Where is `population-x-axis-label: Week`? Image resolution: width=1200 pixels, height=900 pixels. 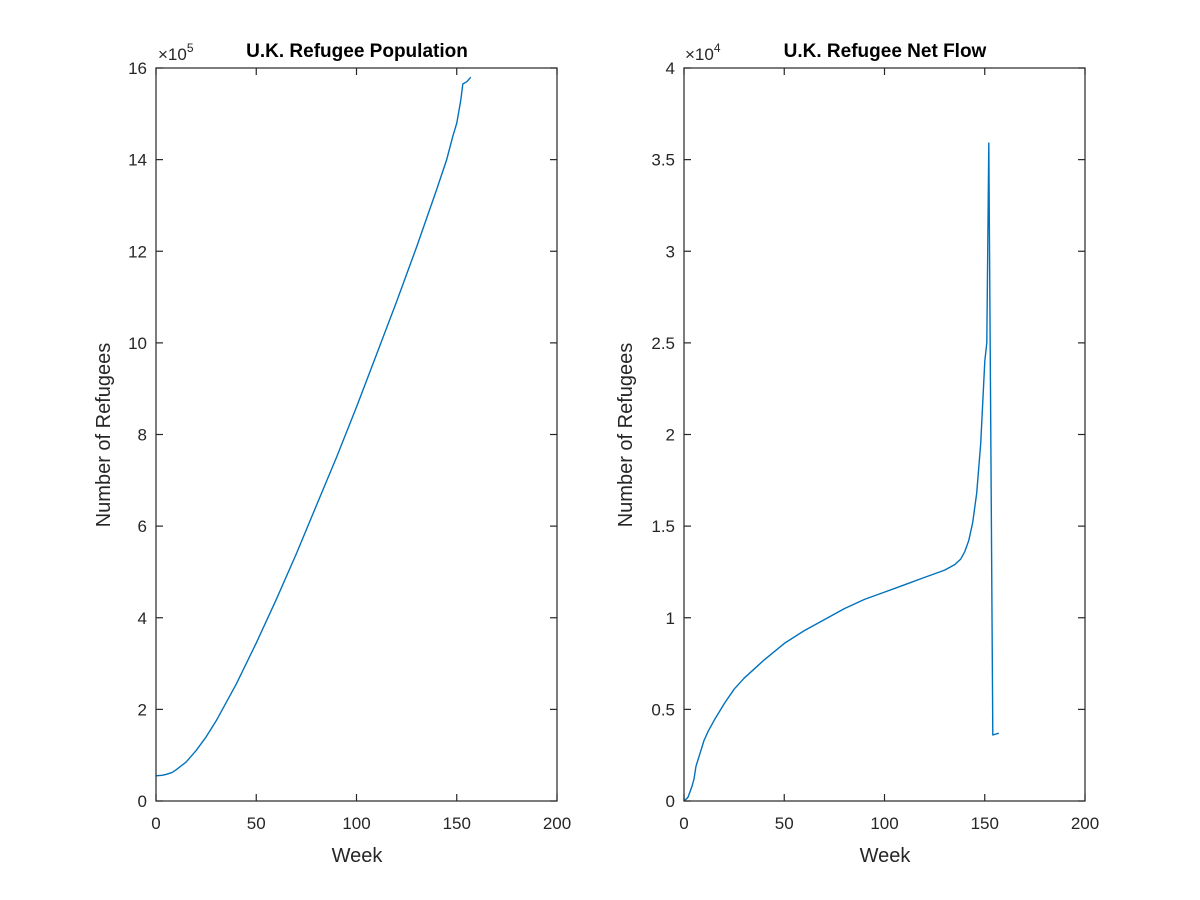 population-x-axis-label: Week is located at coordinates (358, 856).